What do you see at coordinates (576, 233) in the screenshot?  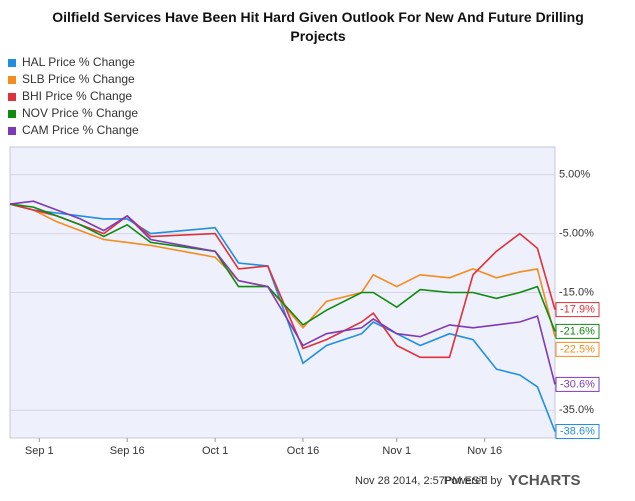 I see `y-tick-label: -5.00%` at bounding box center [576, 233].